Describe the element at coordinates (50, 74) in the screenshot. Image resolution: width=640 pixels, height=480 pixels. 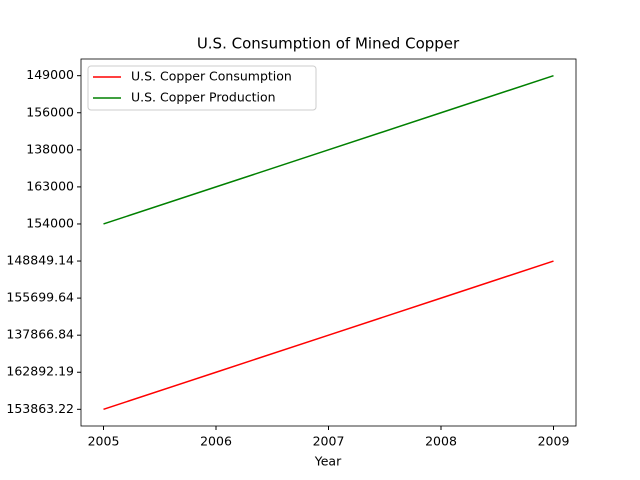
I see `y-tick-label: 149000` at that location.